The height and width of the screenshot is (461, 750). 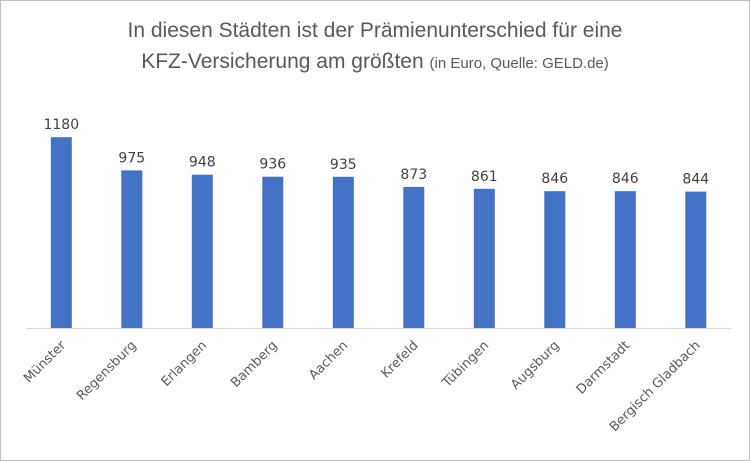 I want to click on bar-aachen, so click(x=343, y=252).